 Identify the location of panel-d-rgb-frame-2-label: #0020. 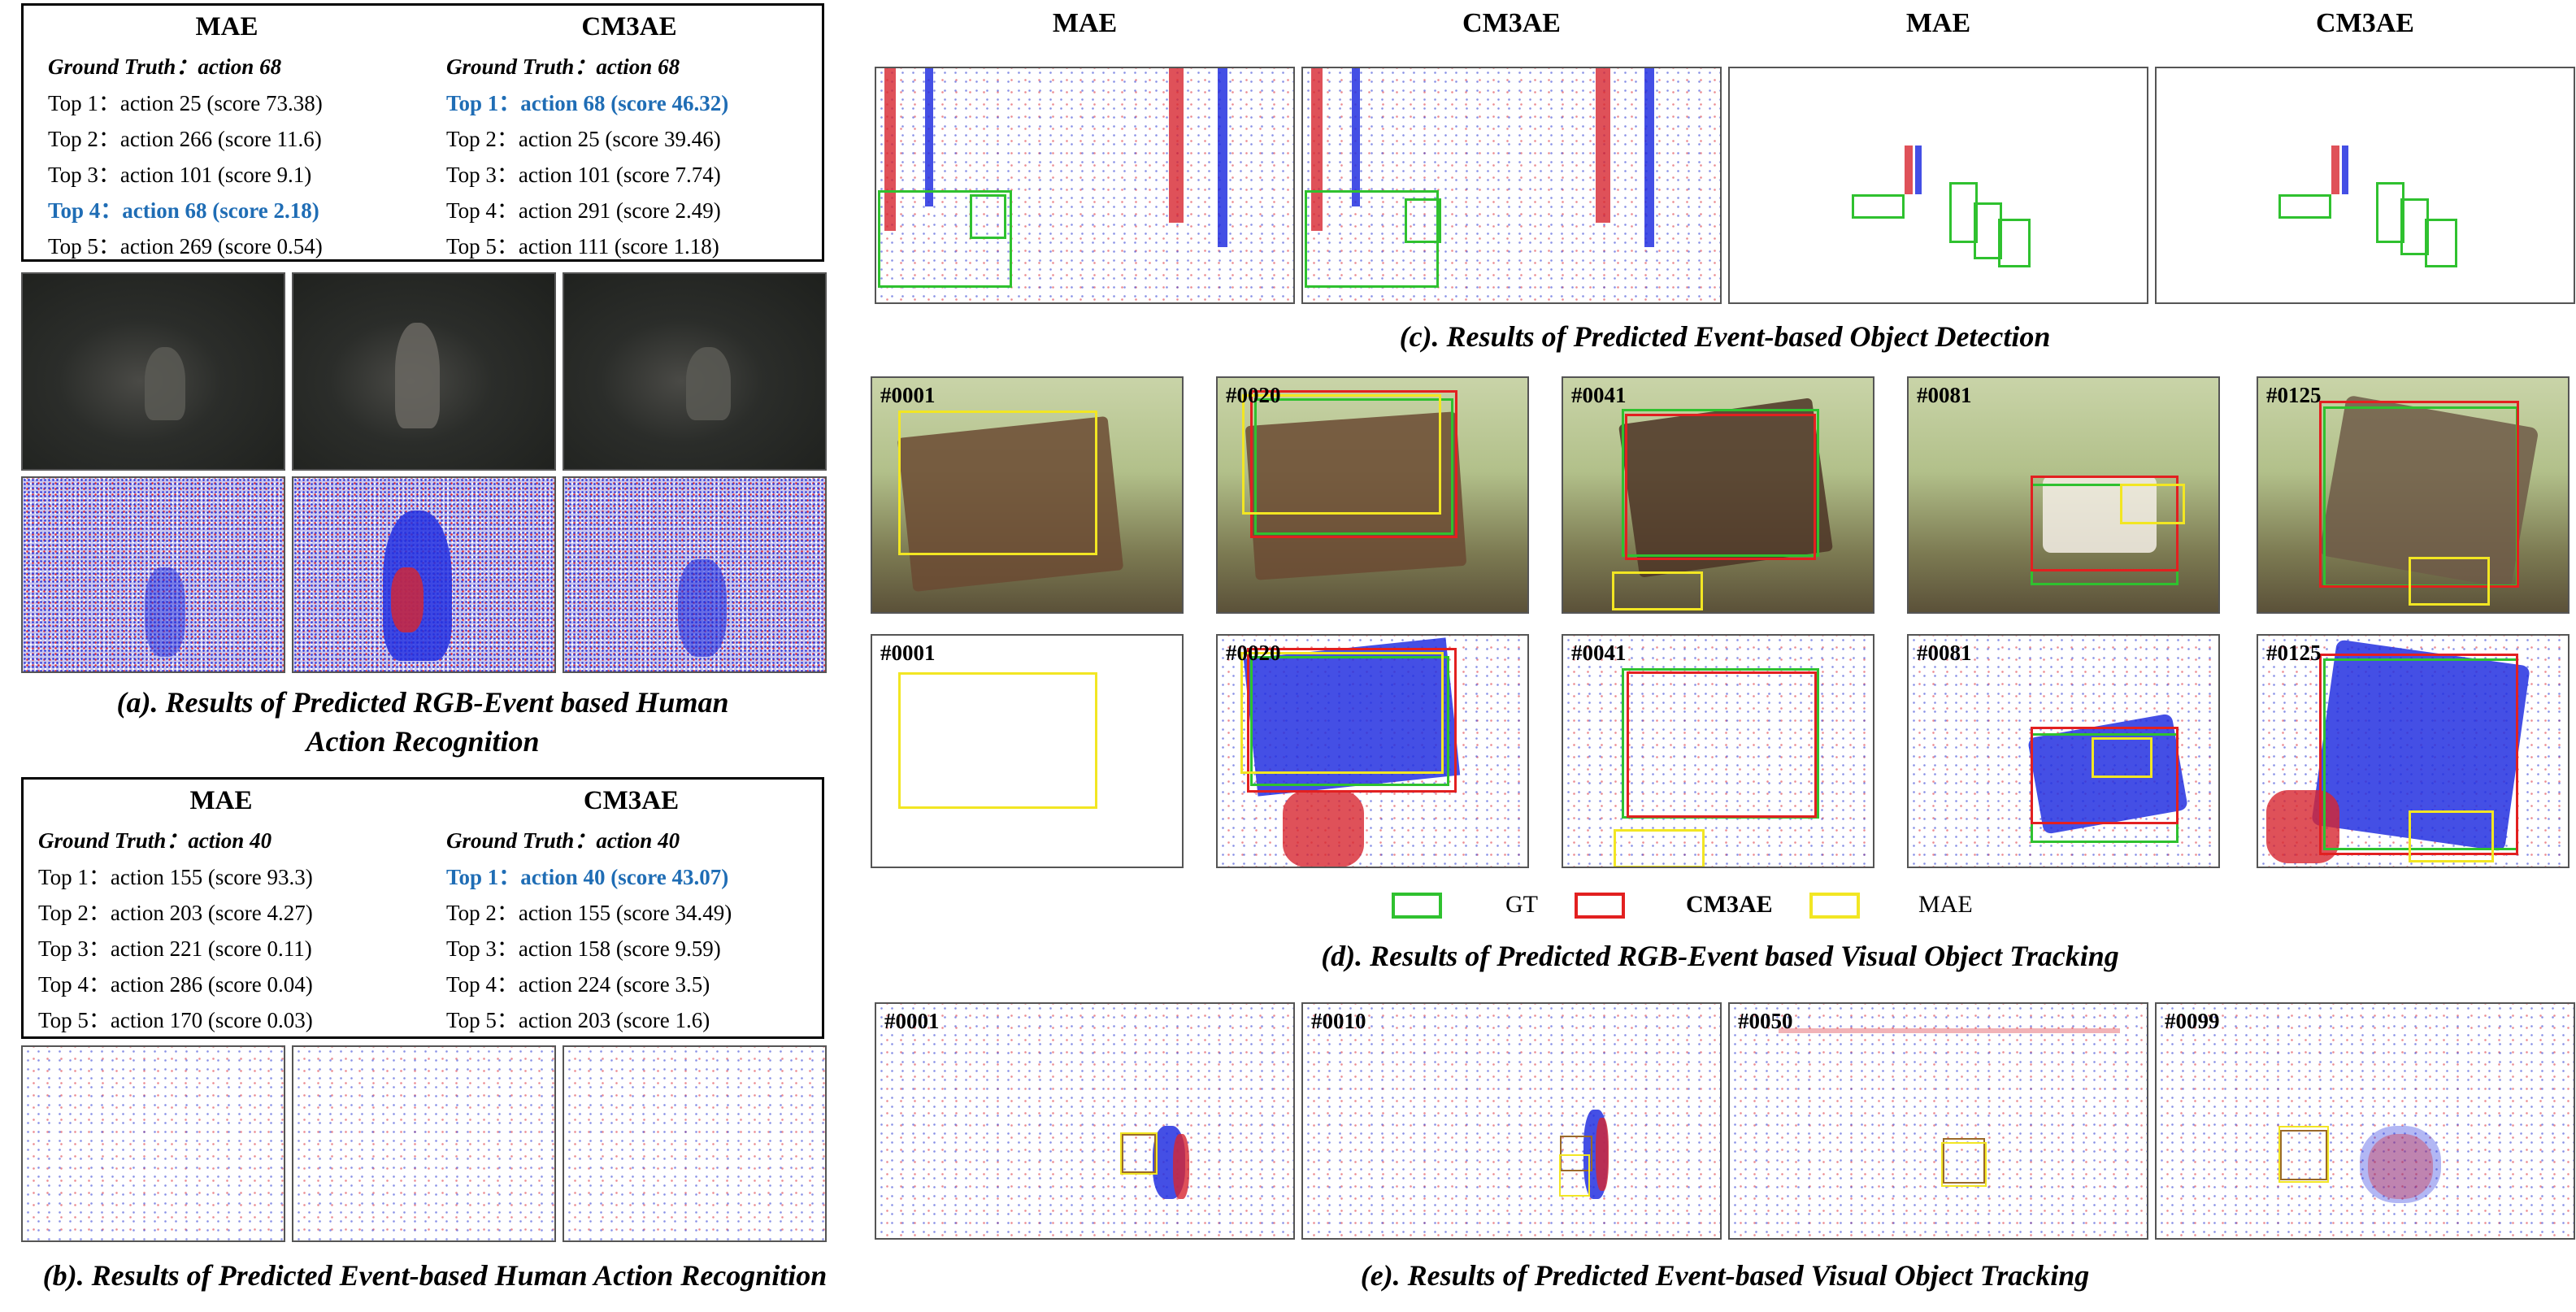
(1253, 395).